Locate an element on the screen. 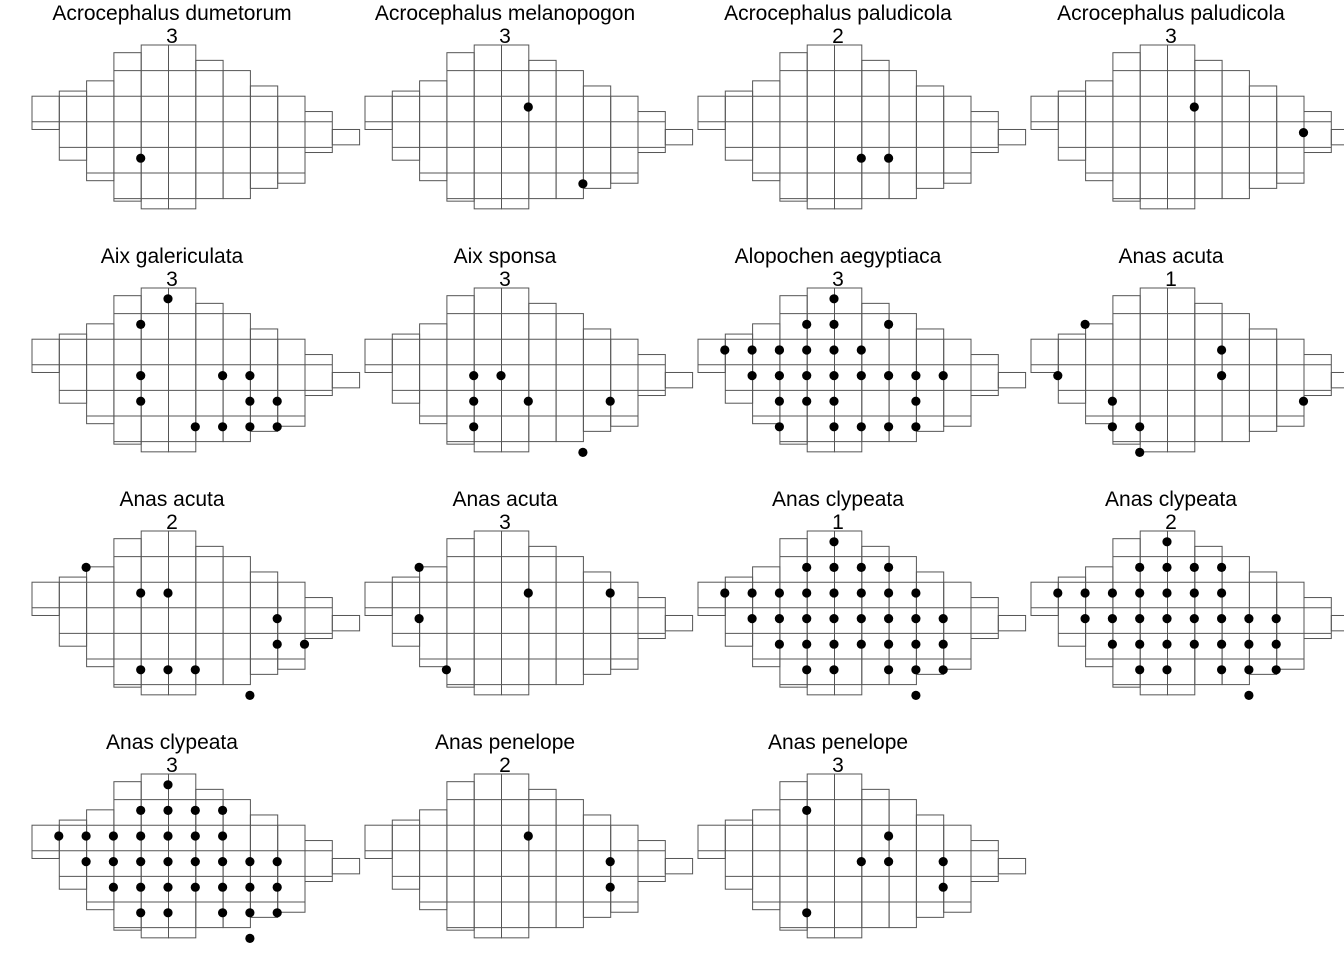 This screenshot has width=1344, height=972. map-panel: Anas penelope 2 is located at coordinates (515, 850).